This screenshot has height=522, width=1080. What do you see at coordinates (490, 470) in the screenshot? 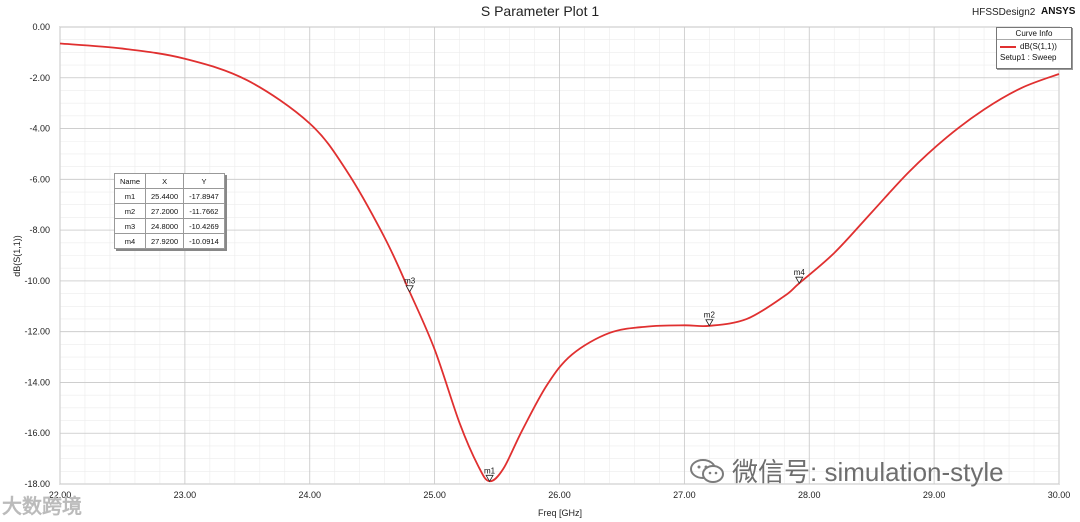
I see `marker-label: m1` at bounding box center [490, 470].